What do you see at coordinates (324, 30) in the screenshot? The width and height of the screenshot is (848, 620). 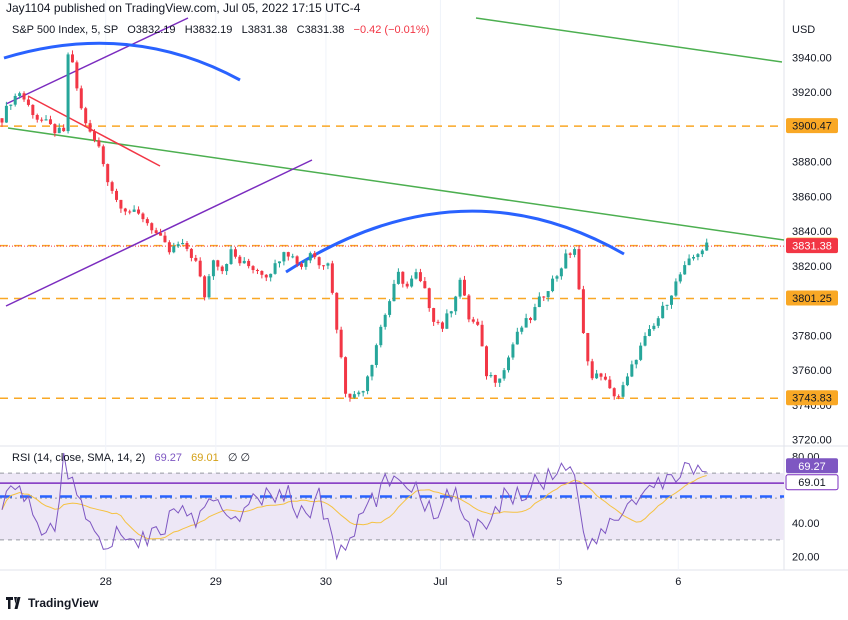 I see `close-value: 3831.38` at bounding box center [324, 30].